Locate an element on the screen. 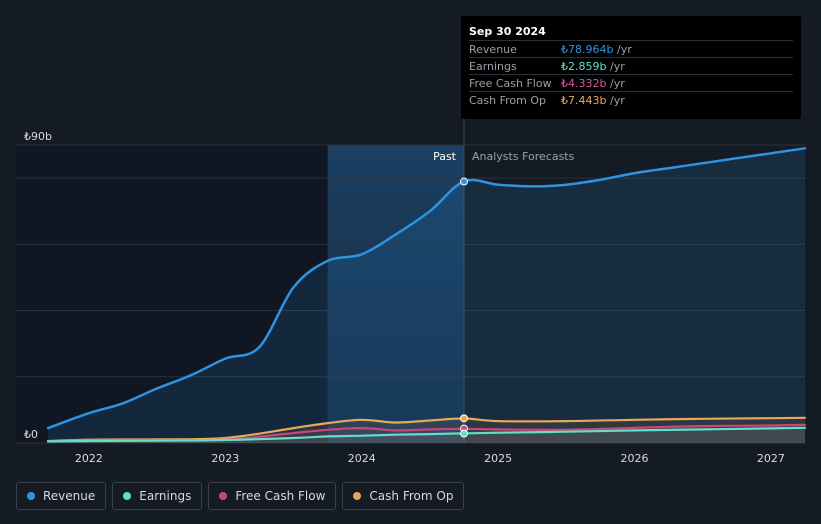 The image size is (821, 524). tooltip-label: Cash From Op is located at coordinates (508, 100).